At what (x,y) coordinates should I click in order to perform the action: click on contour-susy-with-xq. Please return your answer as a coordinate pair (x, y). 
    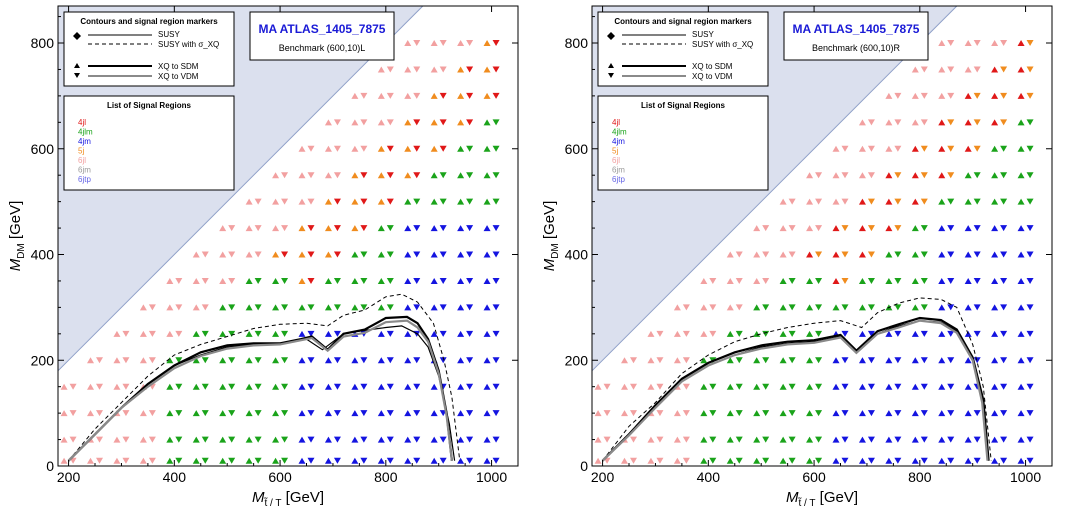
    Looking at the image, I should click on (264, 377).